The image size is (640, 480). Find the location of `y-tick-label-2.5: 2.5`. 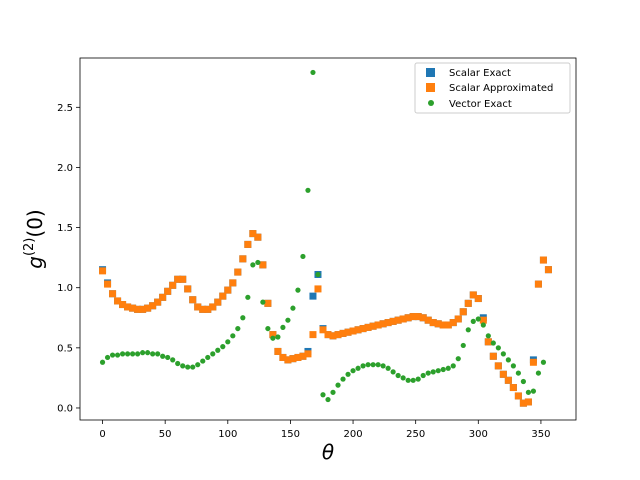

y-tick-label-2.5: 2.5 is located at coordinates (65, 108).